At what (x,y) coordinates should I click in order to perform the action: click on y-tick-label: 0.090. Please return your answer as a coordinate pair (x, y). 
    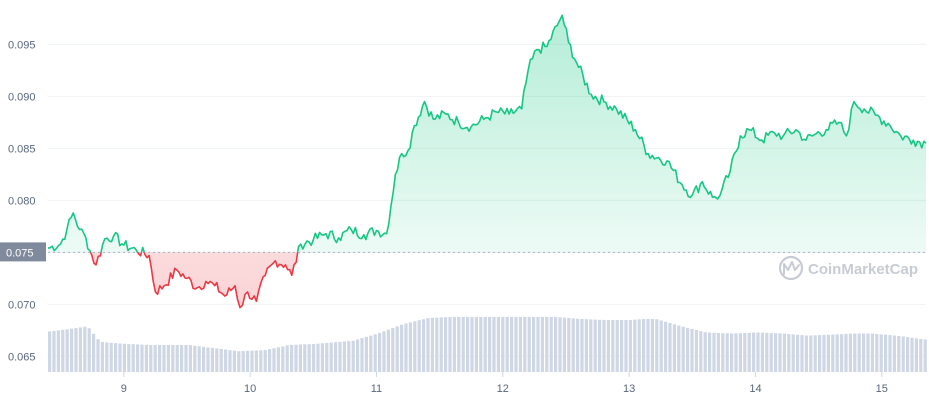
    Looking at the image, I should click on (22, 97).